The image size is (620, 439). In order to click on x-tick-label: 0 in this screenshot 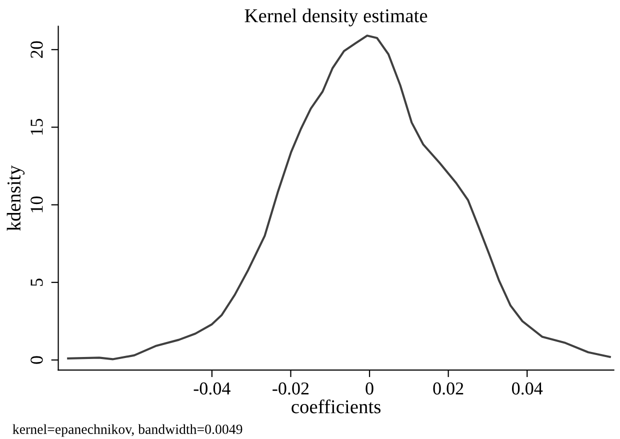, I will do `click(370, 388)`.